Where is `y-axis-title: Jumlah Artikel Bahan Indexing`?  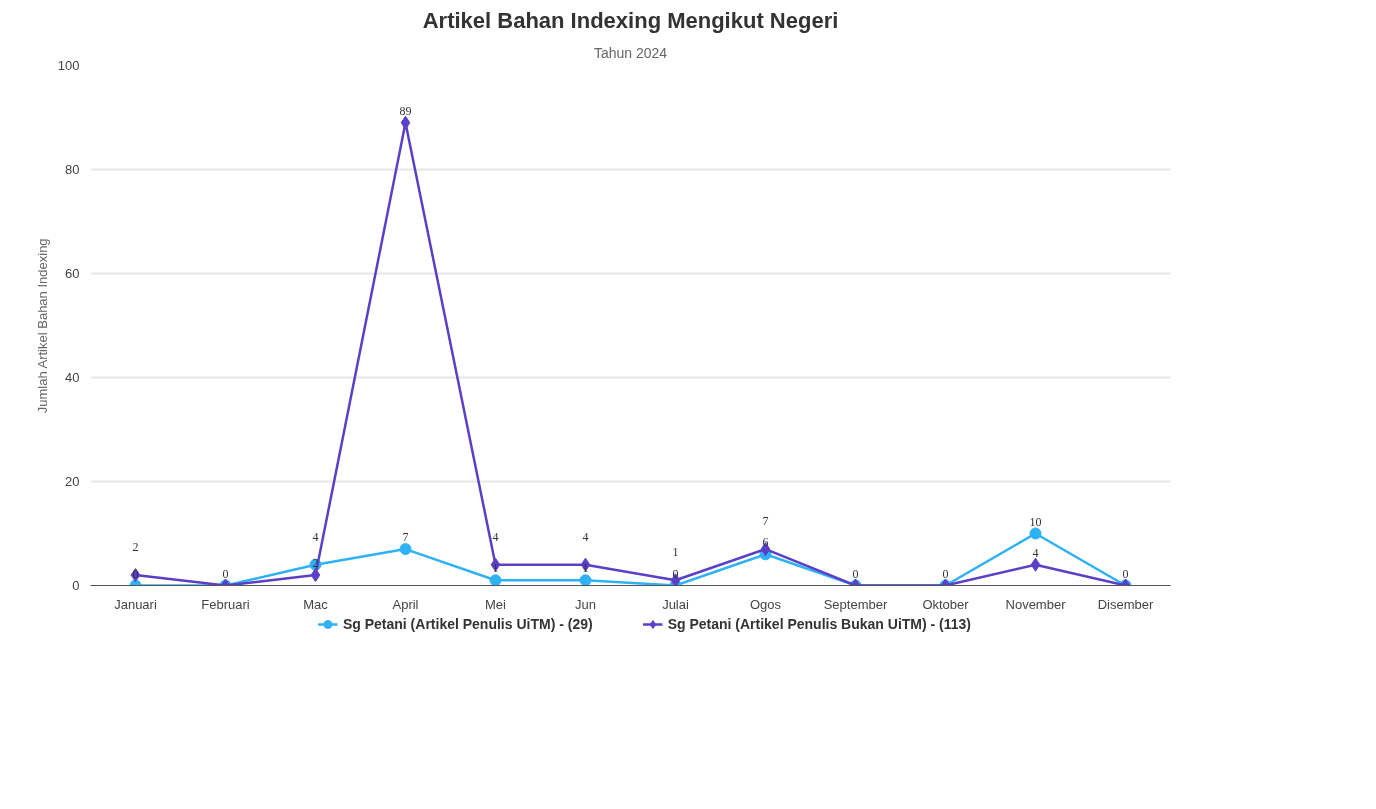 y-axis-title: Jumlah Artikel Bahan Indexing is located at coordinates (42, 326).